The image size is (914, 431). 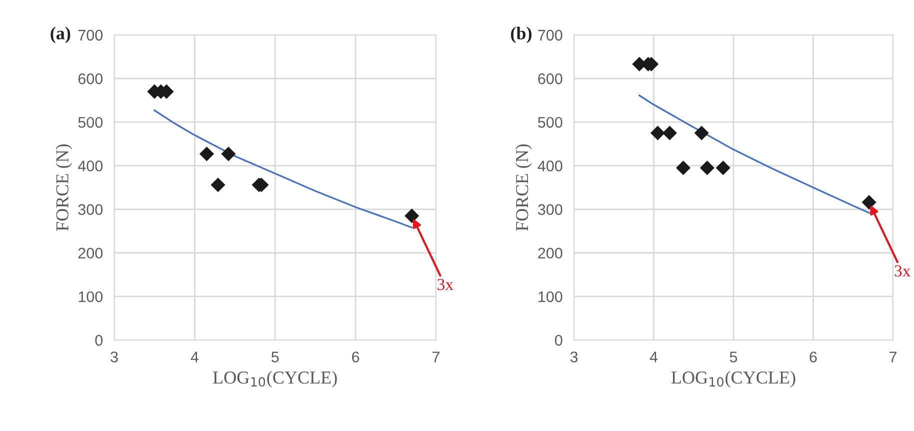 What do you see at coordinates (60, 35) in the screenshot?
I see `chart-title: (a)` at bounding box center [60, 35].